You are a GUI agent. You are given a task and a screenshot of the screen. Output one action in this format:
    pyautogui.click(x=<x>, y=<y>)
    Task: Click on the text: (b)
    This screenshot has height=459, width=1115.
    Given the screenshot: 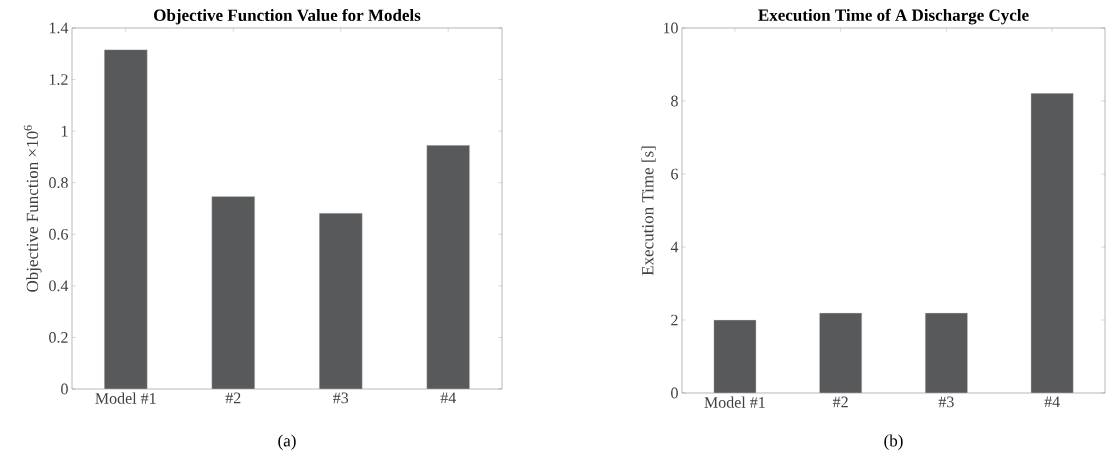 What is the action you would take?
    pyautogui.click(x=893, y=442)
    